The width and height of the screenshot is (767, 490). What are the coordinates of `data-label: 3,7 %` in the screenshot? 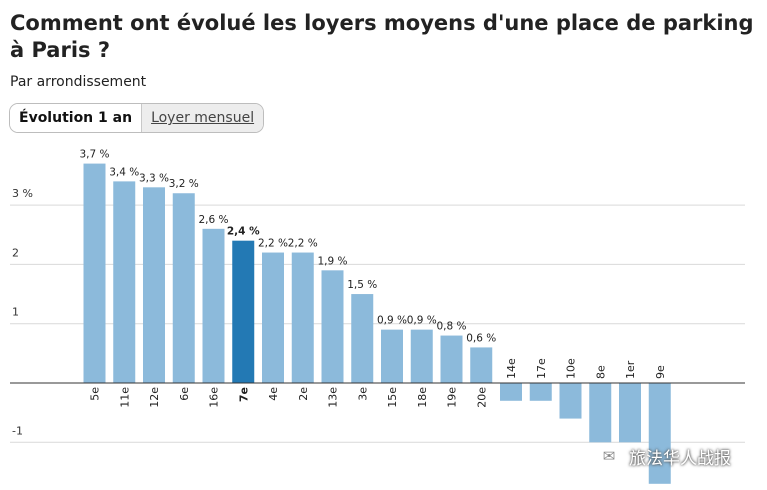 It's located at (94, 155).